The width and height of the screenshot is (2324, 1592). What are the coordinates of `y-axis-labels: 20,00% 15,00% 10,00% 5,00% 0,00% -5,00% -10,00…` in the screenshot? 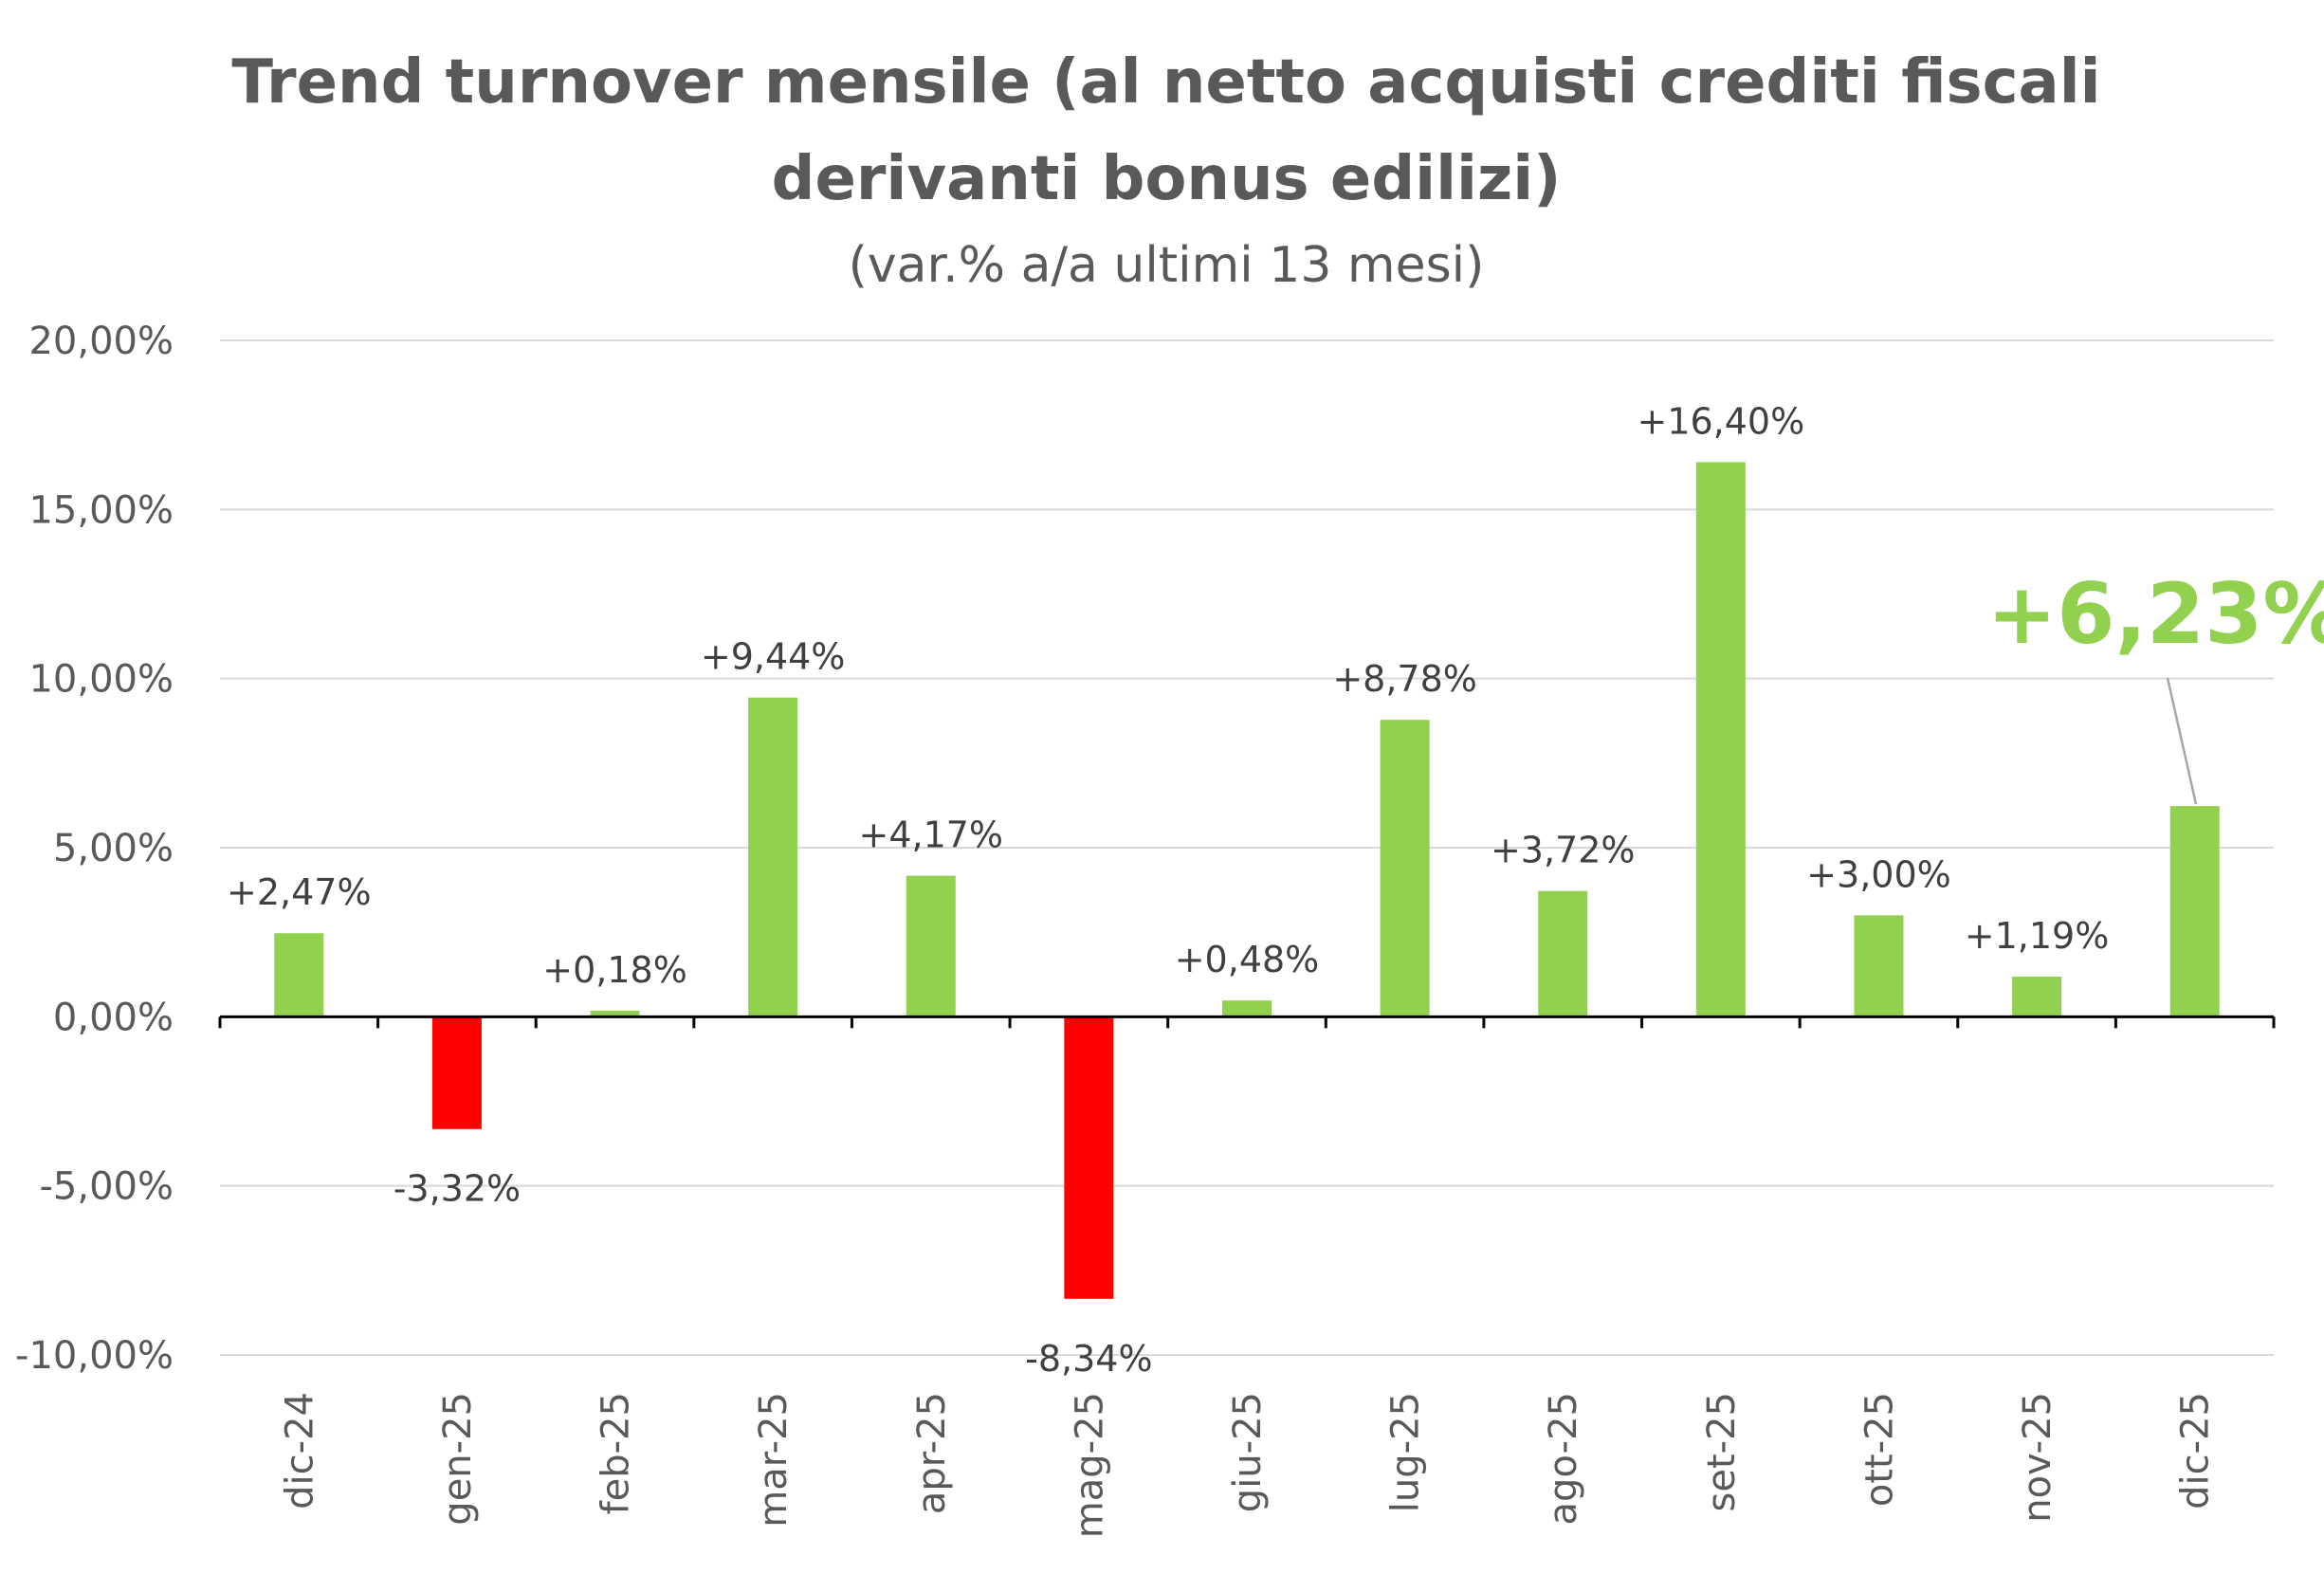 It's located at (94, 849).